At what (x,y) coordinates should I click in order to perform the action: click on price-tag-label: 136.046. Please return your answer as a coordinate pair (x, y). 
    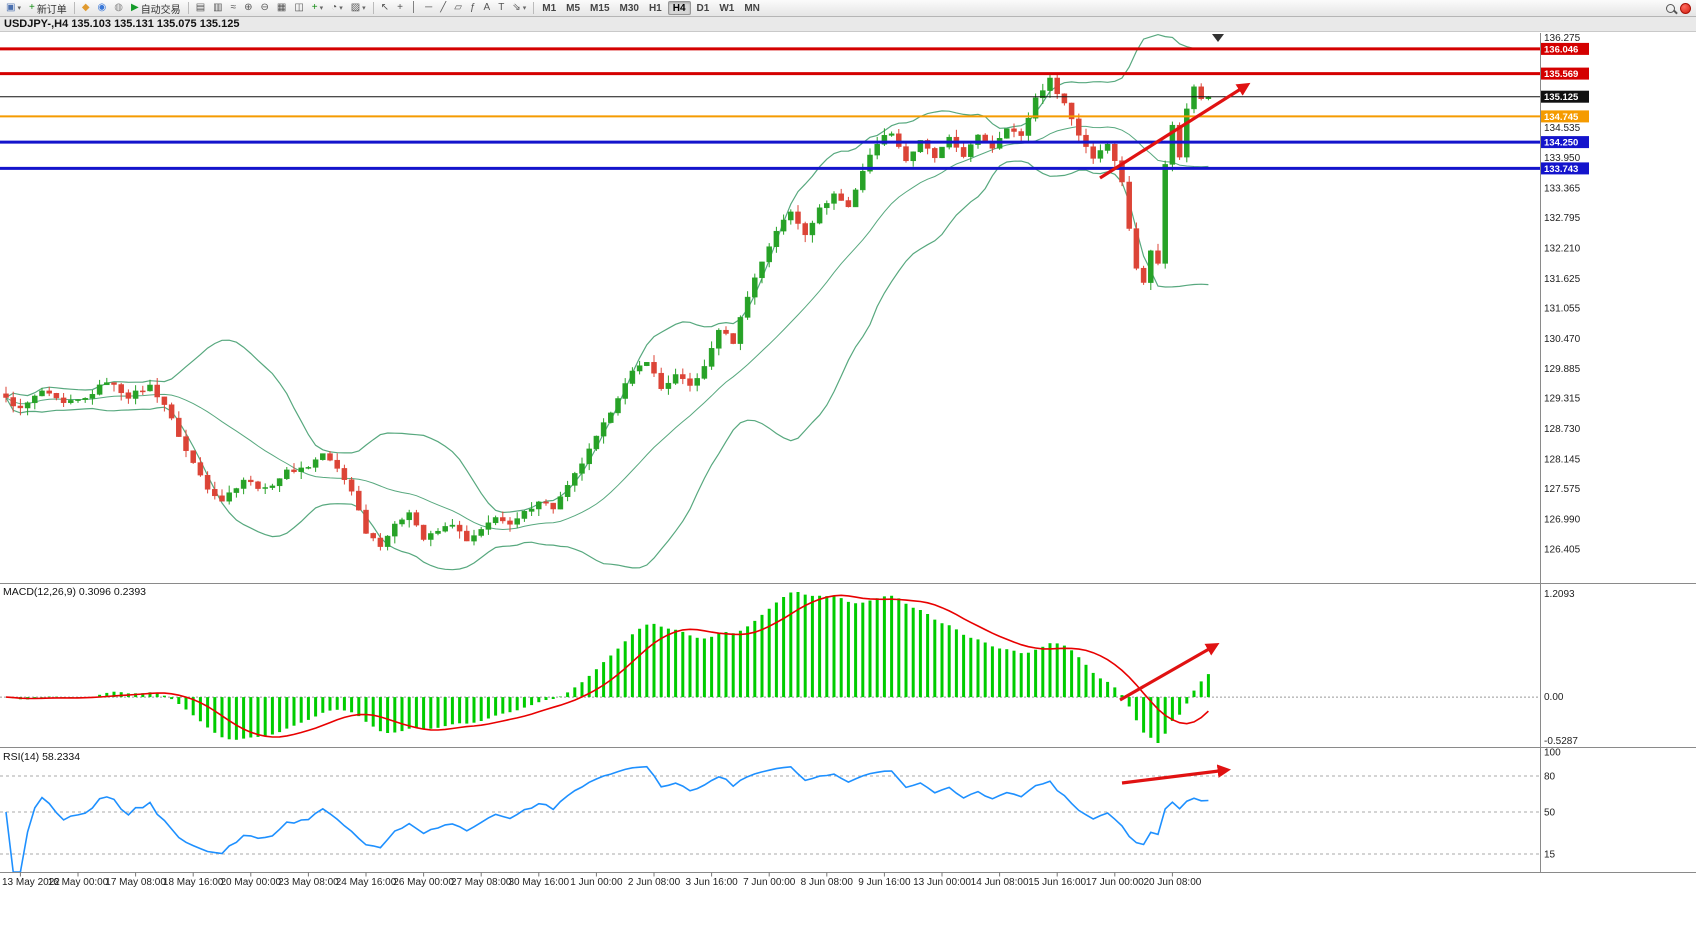
    Looking at the image, I should click on (1561, 49).